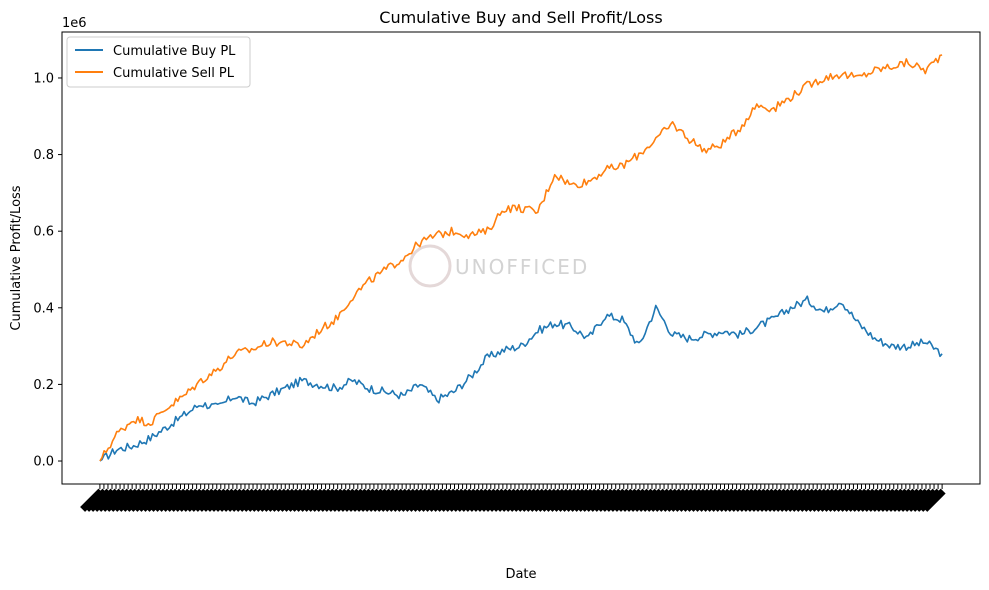 This screenshot has width=989, height=590. Describe the element at coordinates (74, 23) in the screenshot. I see `y-axis-offset-label: 1e6` at that location.